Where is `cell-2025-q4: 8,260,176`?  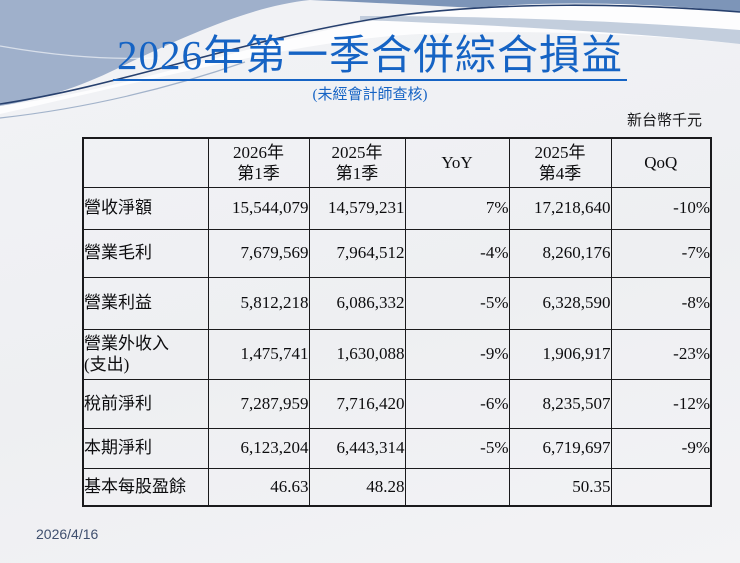
cell-2025-q4: 8,260,176 is located at coordinates (560, 253).